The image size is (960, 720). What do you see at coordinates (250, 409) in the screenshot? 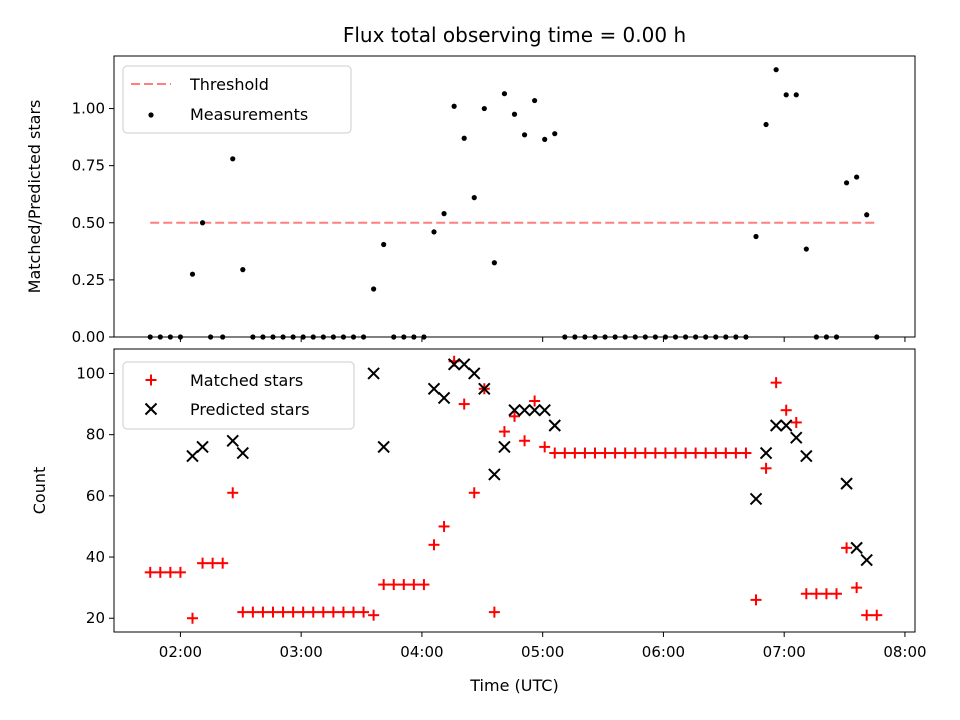
I see `legend-predicted-label: Predicted stars` at bounding box center [250, 409].